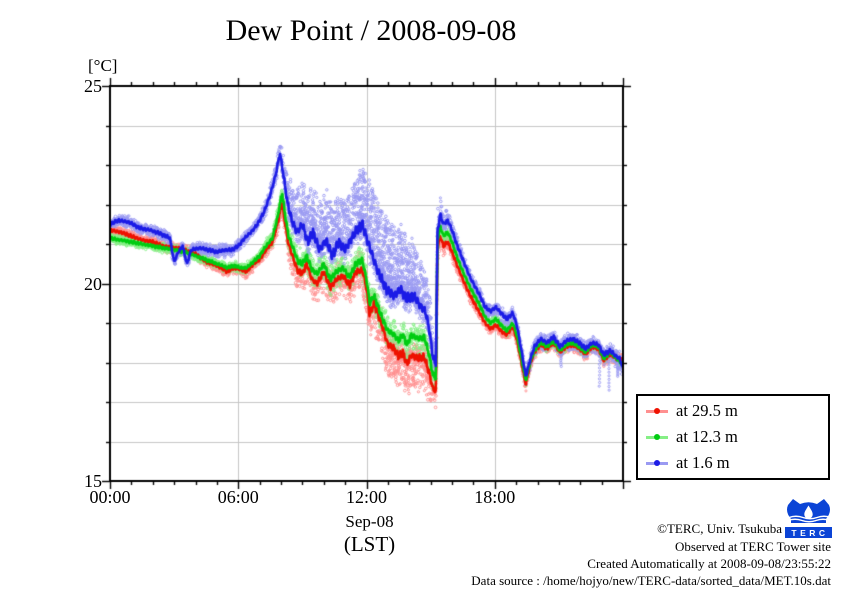 The height and width of the screenshot is (595, 842). I want to click on x-tick-label: 06:00, so click(238, 497).